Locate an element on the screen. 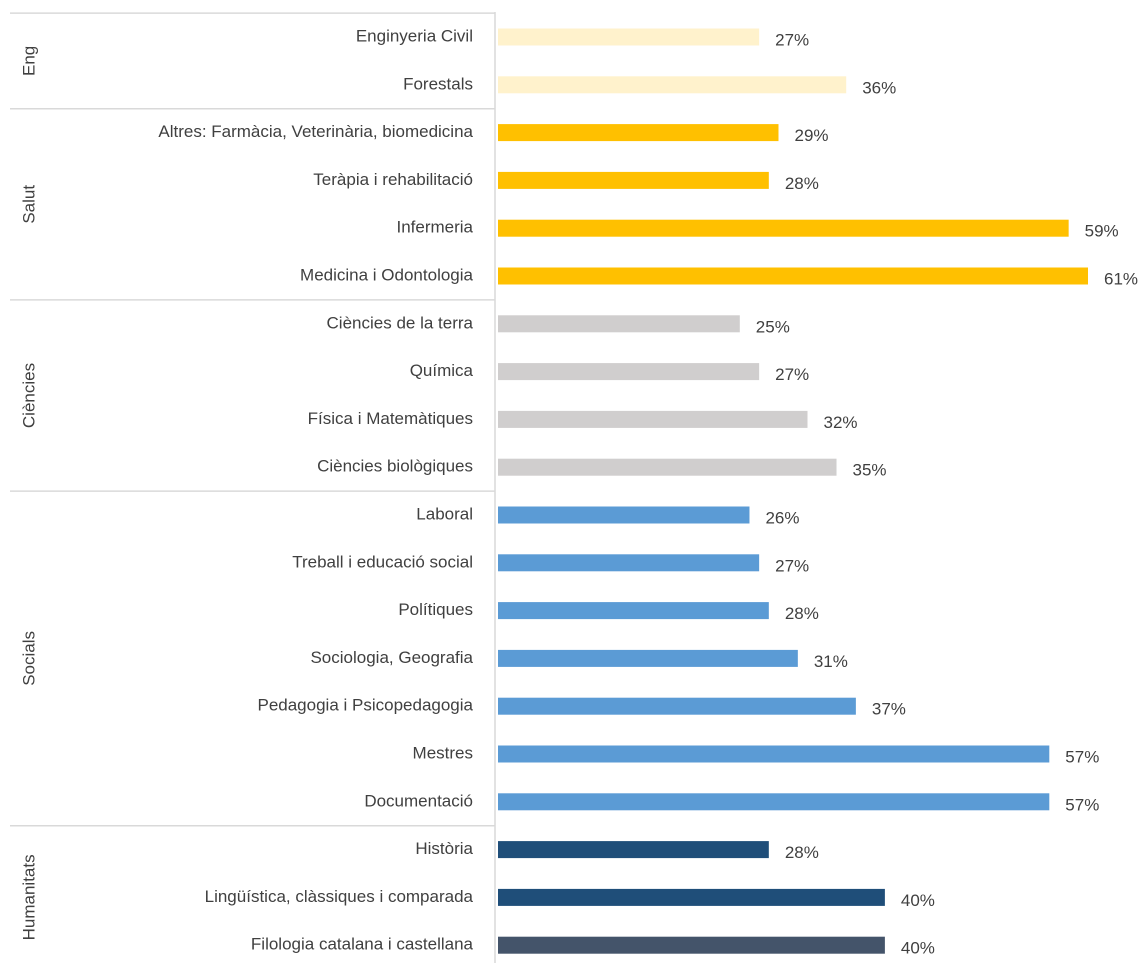 The image size is (1146, 963). group-label: Socials is located at coordinates (28, 658).